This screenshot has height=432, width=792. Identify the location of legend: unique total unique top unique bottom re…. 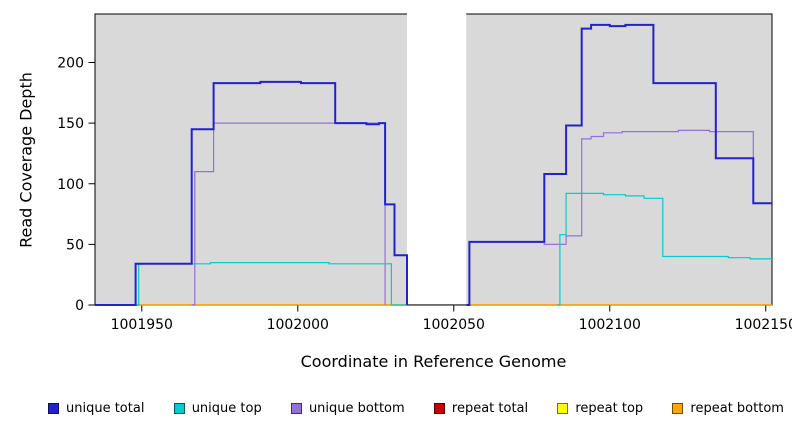
(416, 408).